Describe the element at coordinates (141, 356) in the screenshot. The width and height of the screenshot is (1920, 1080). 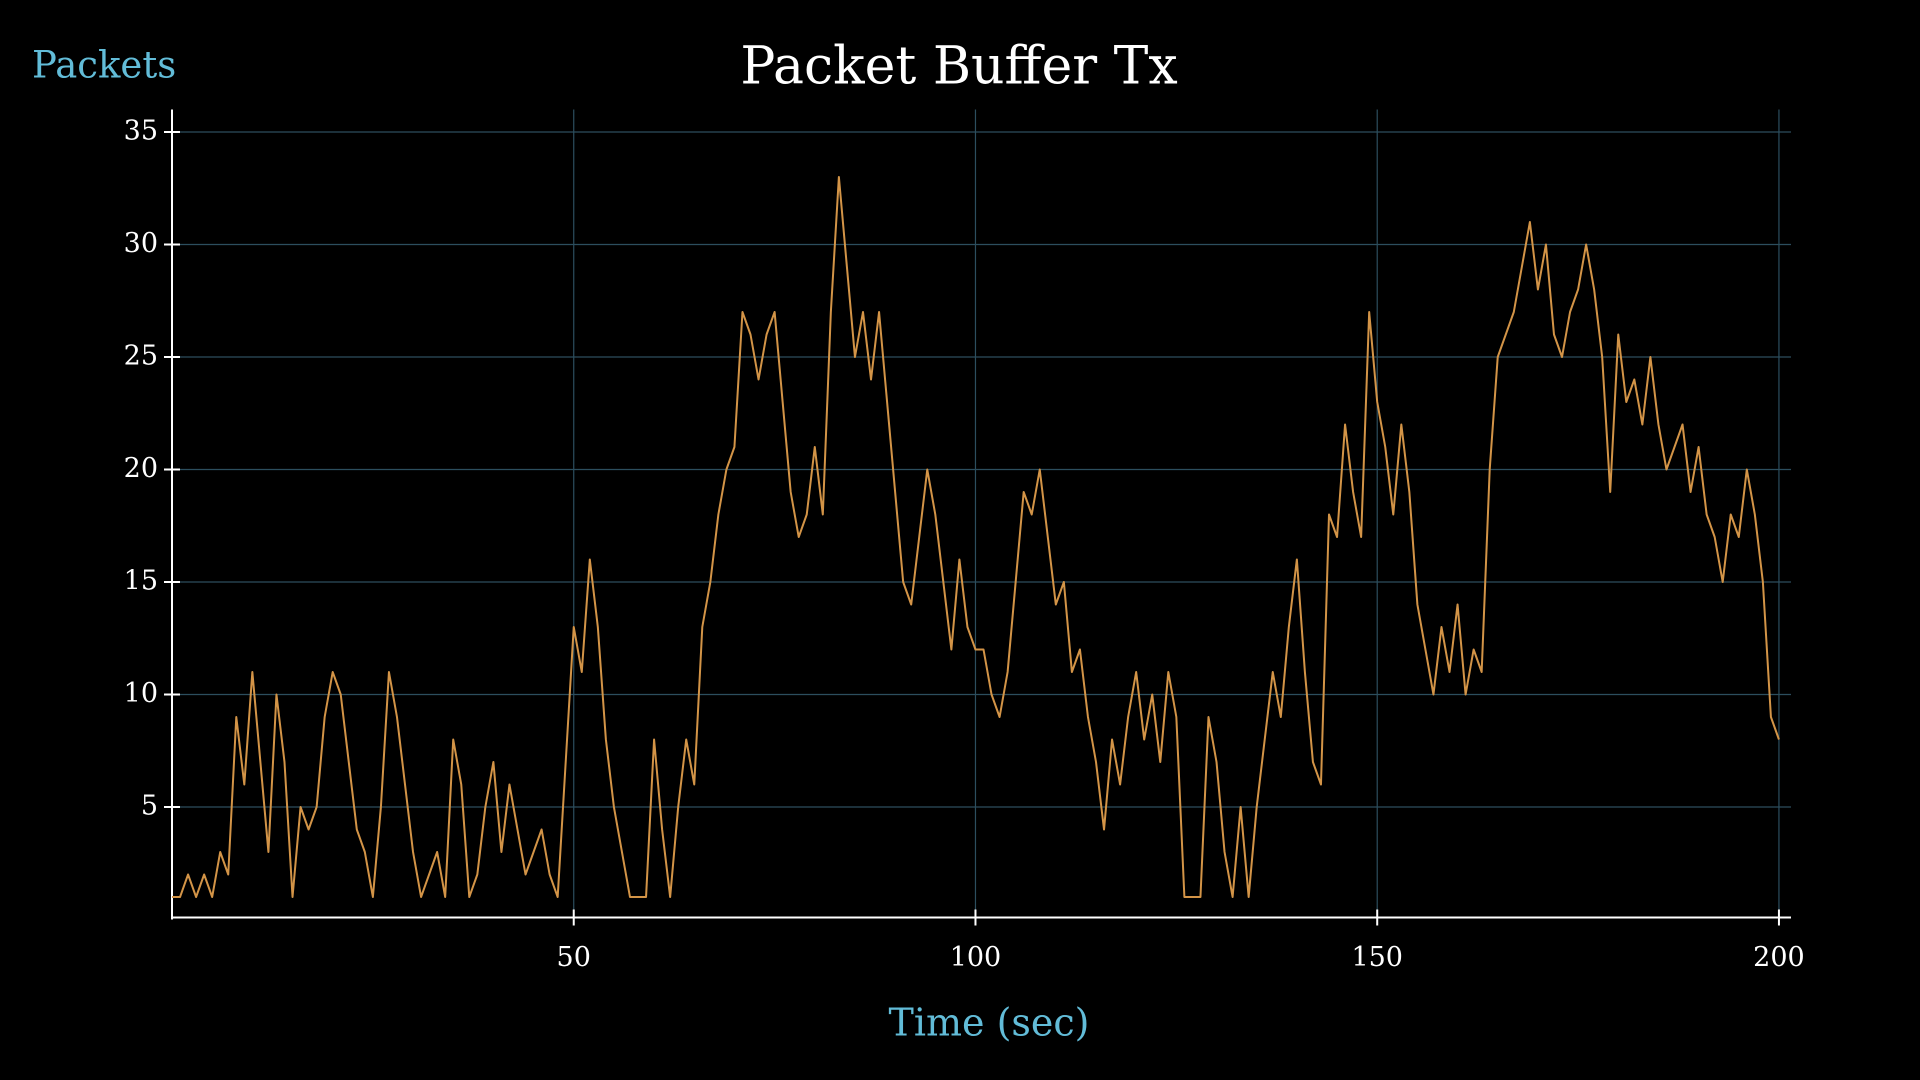
I see `y-tick-label: 25` at that location.